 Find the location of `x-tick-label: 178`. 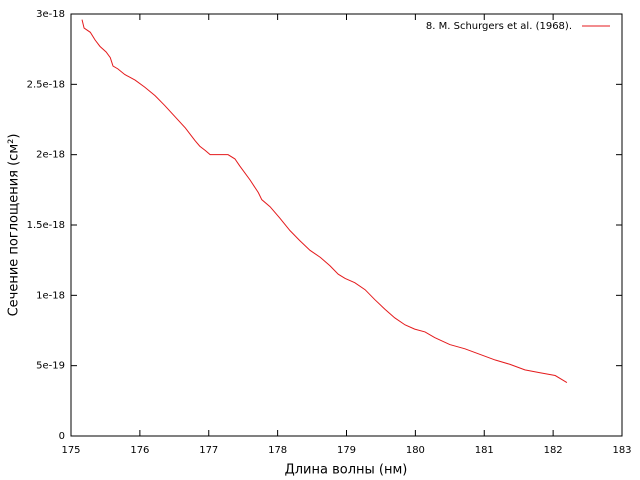

x-tick-label: 178 is located at coordinates (277, 450).